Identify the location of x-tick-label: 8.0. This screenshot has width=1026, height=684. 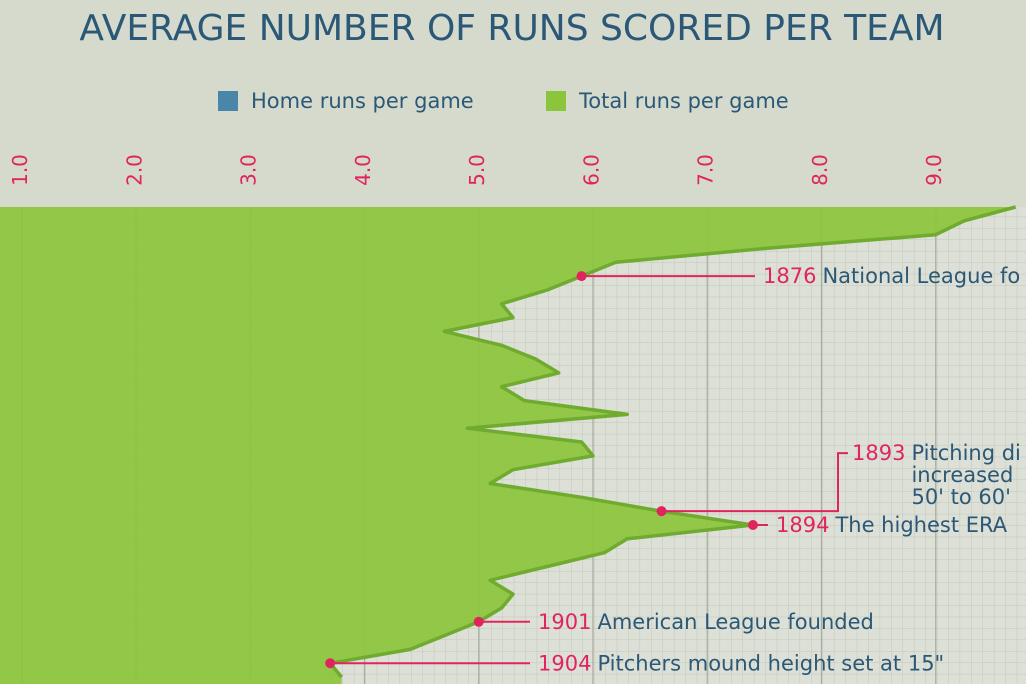
(820, 170).